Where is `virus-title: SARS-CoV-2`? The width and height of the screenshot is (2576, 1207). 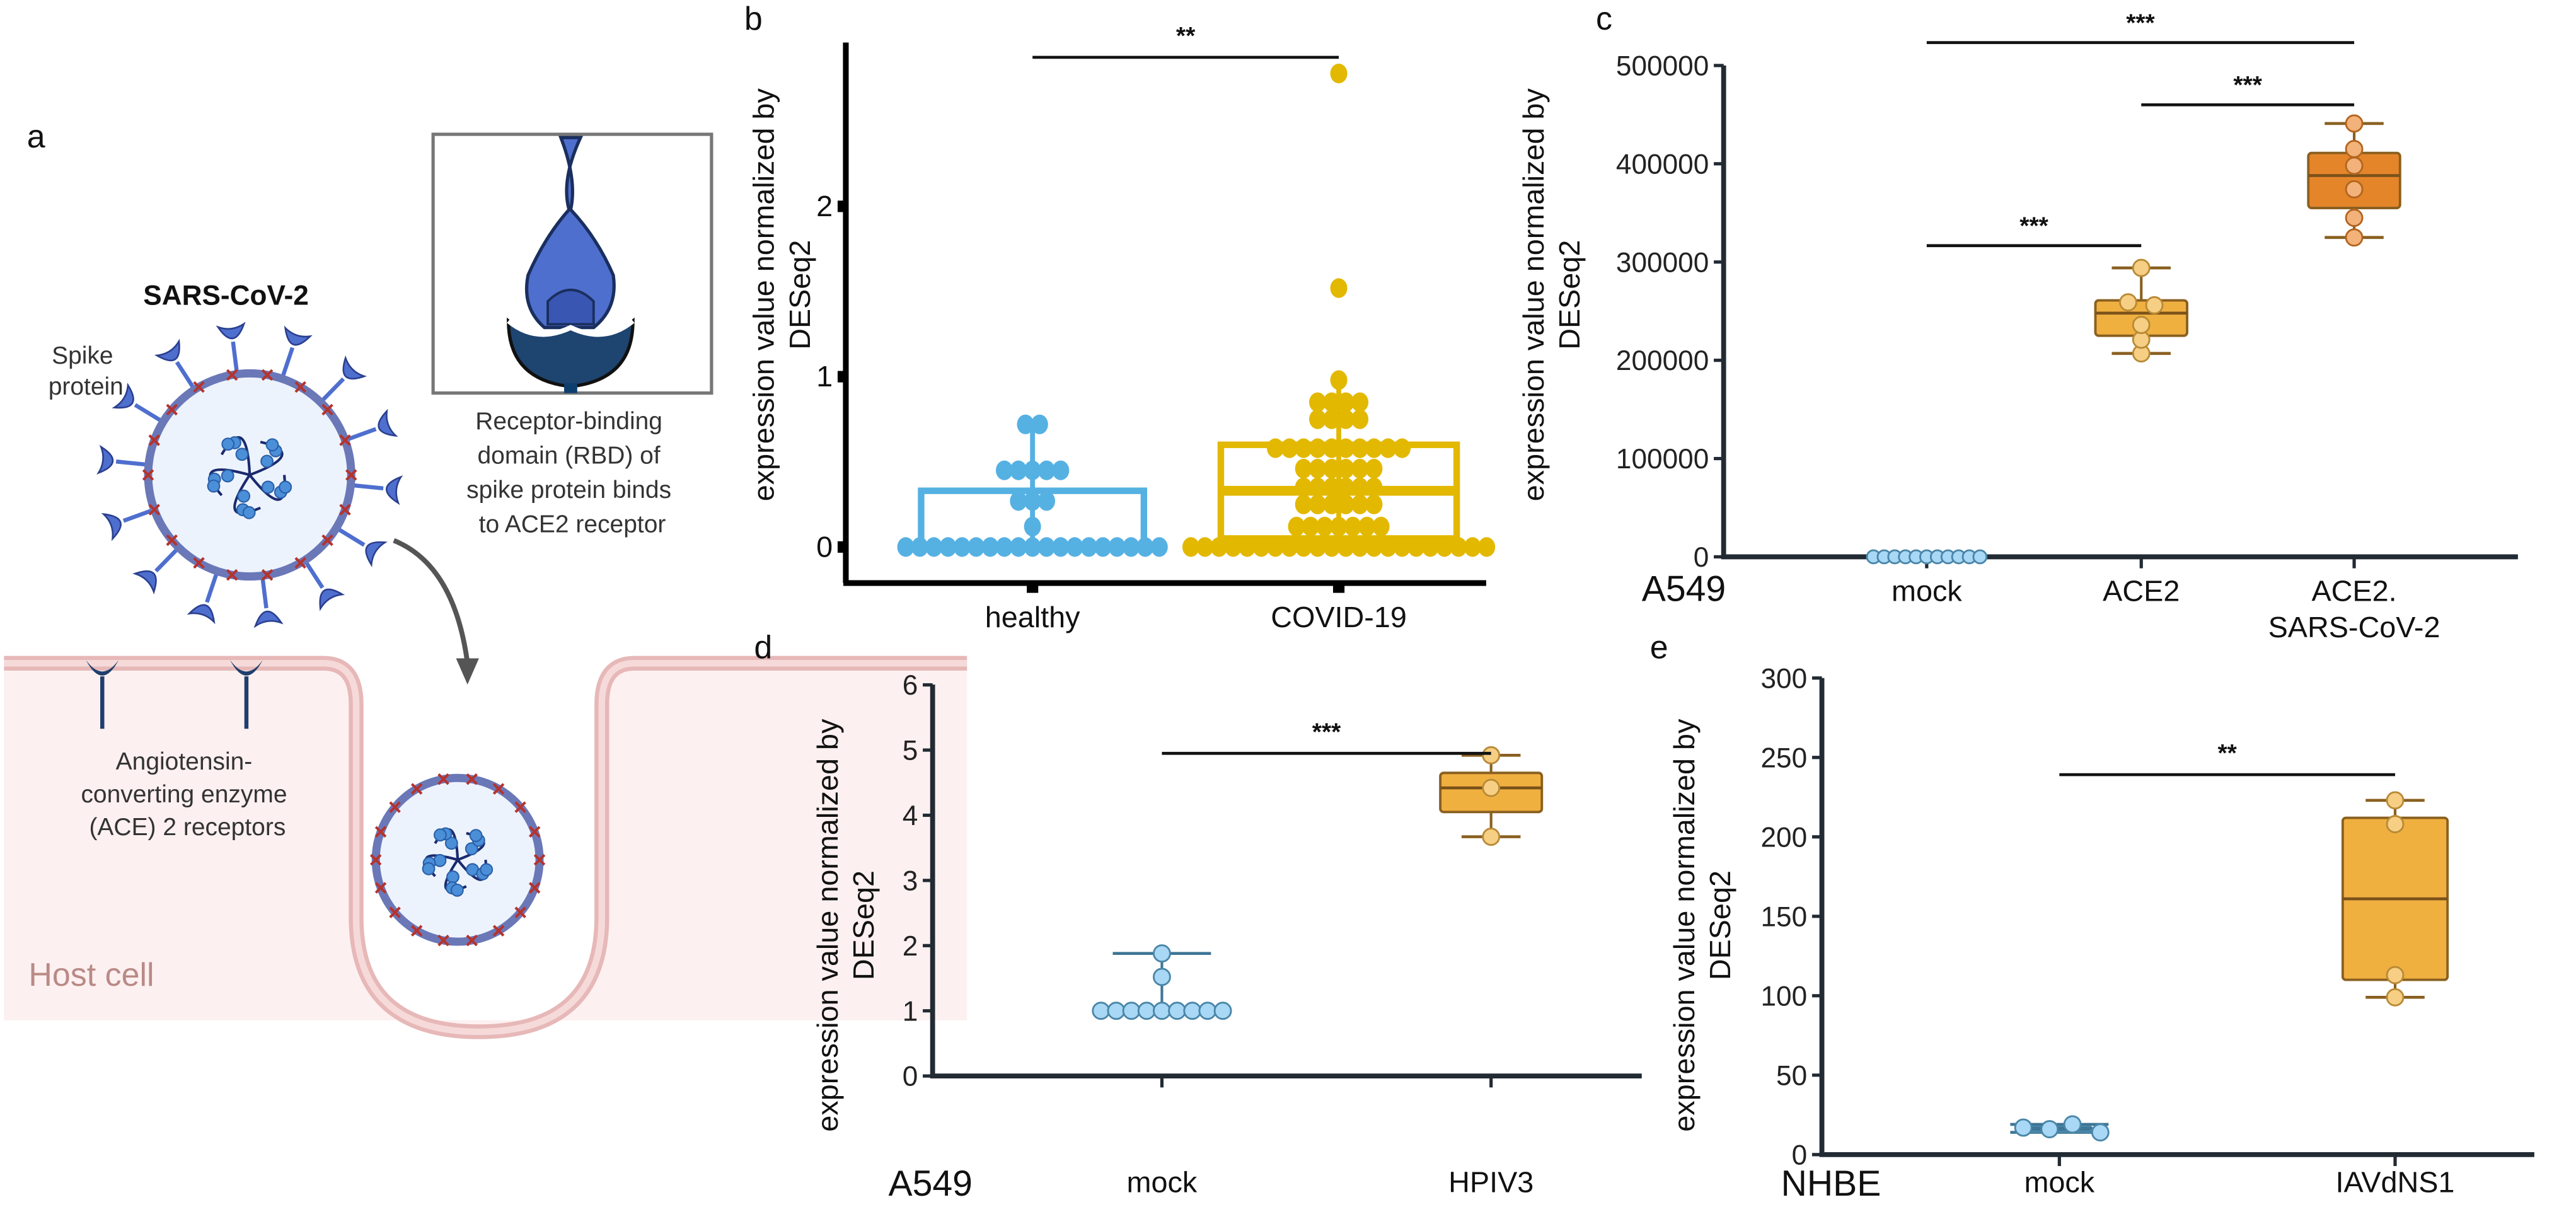
virus-title: SARS-CoV-2 is located at coordinates (226, 295).